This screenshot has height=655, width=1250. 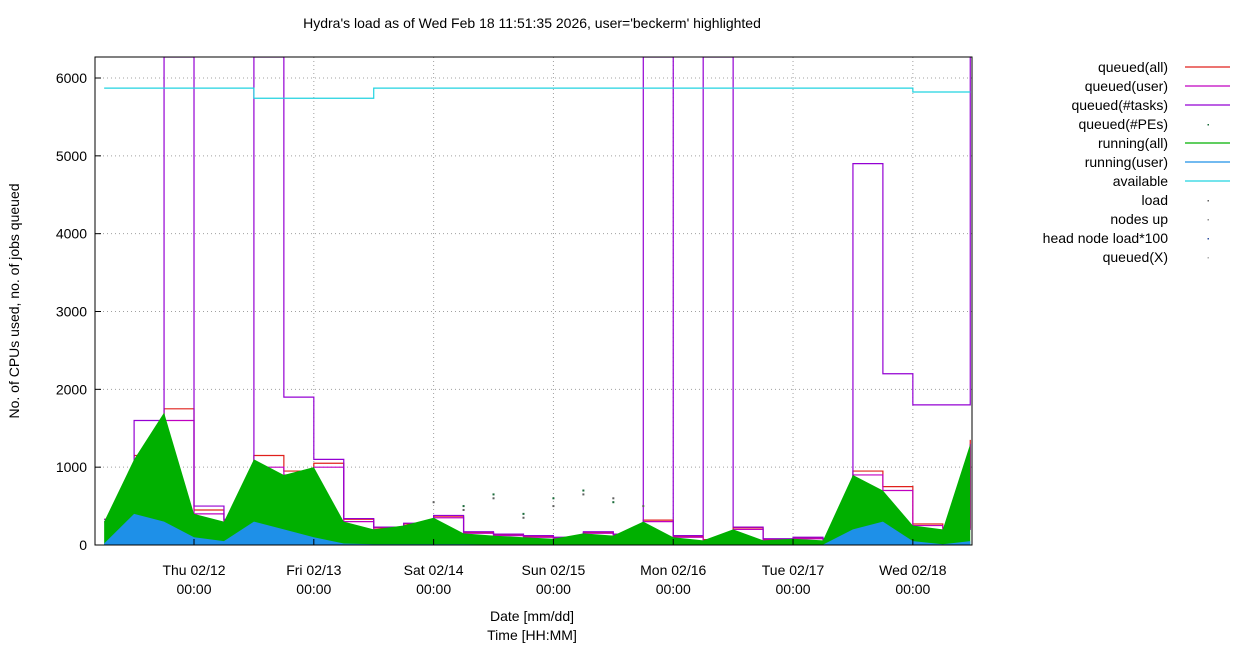 What do you see at coordinates (913, 570) in the screenshot?
I see `x-tick-label: Wed 02/18` at bounding box center [913, 570].